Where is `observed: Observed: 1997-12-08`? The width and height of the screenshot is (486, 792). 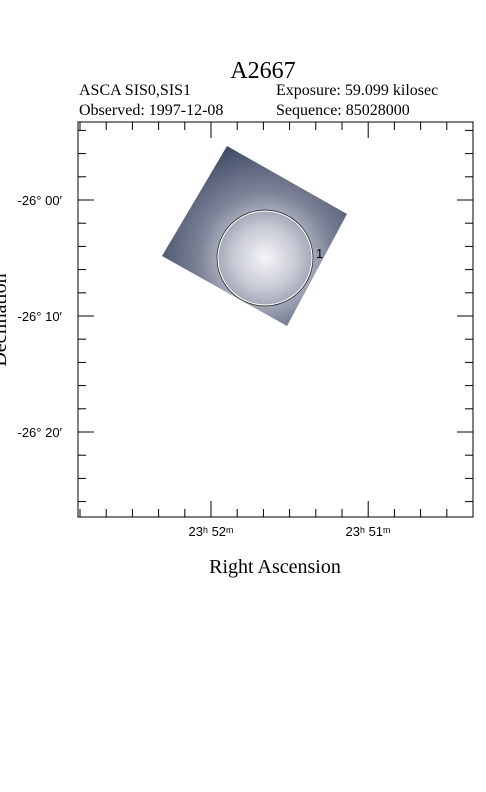
observed: Observed: 1997-12-08 is located at coordinates (151, 110).